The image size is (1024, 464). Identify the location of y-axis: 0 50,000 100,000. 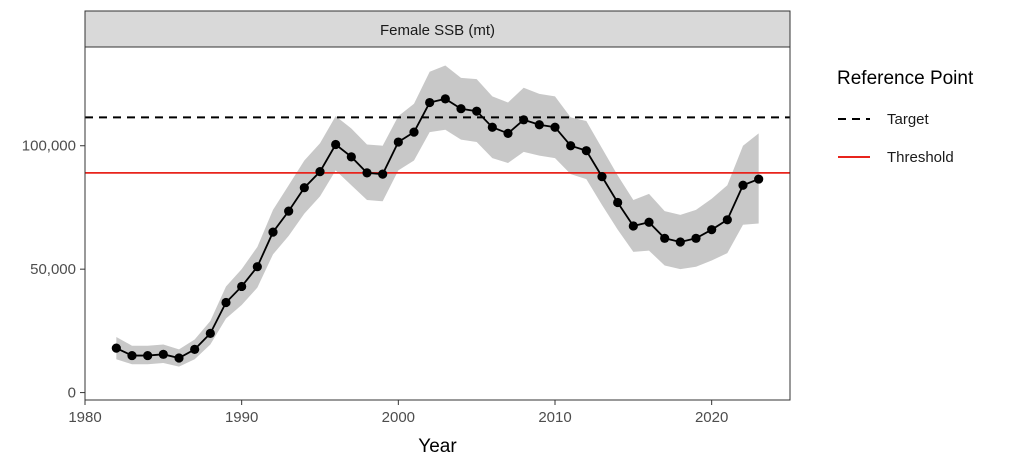
(53, 270).